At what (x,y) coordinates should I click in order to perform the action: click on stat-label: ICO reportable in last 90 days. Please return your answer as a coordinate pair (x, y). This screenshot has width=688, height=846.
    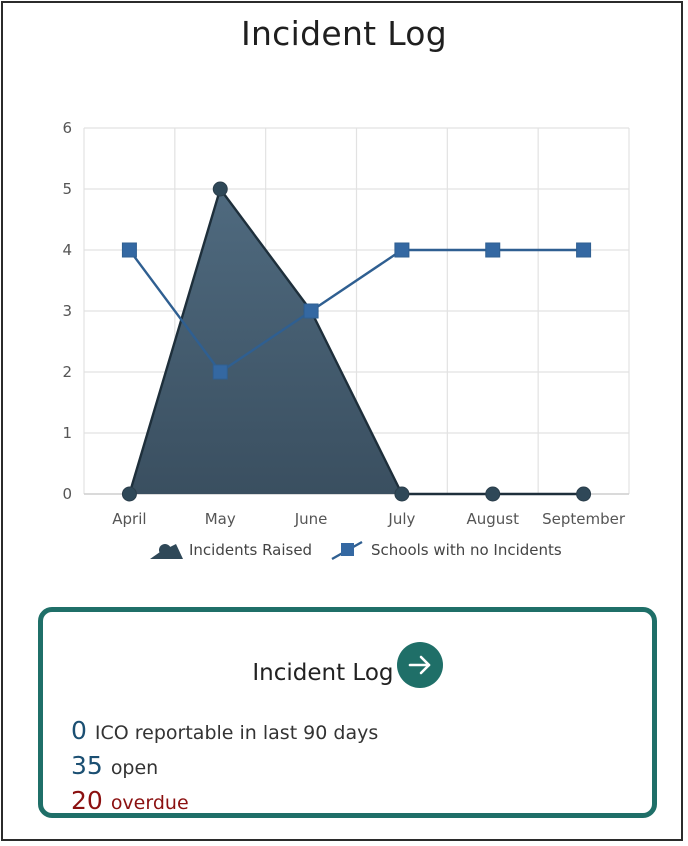
    Looking at the image, I should click on (236, 733).